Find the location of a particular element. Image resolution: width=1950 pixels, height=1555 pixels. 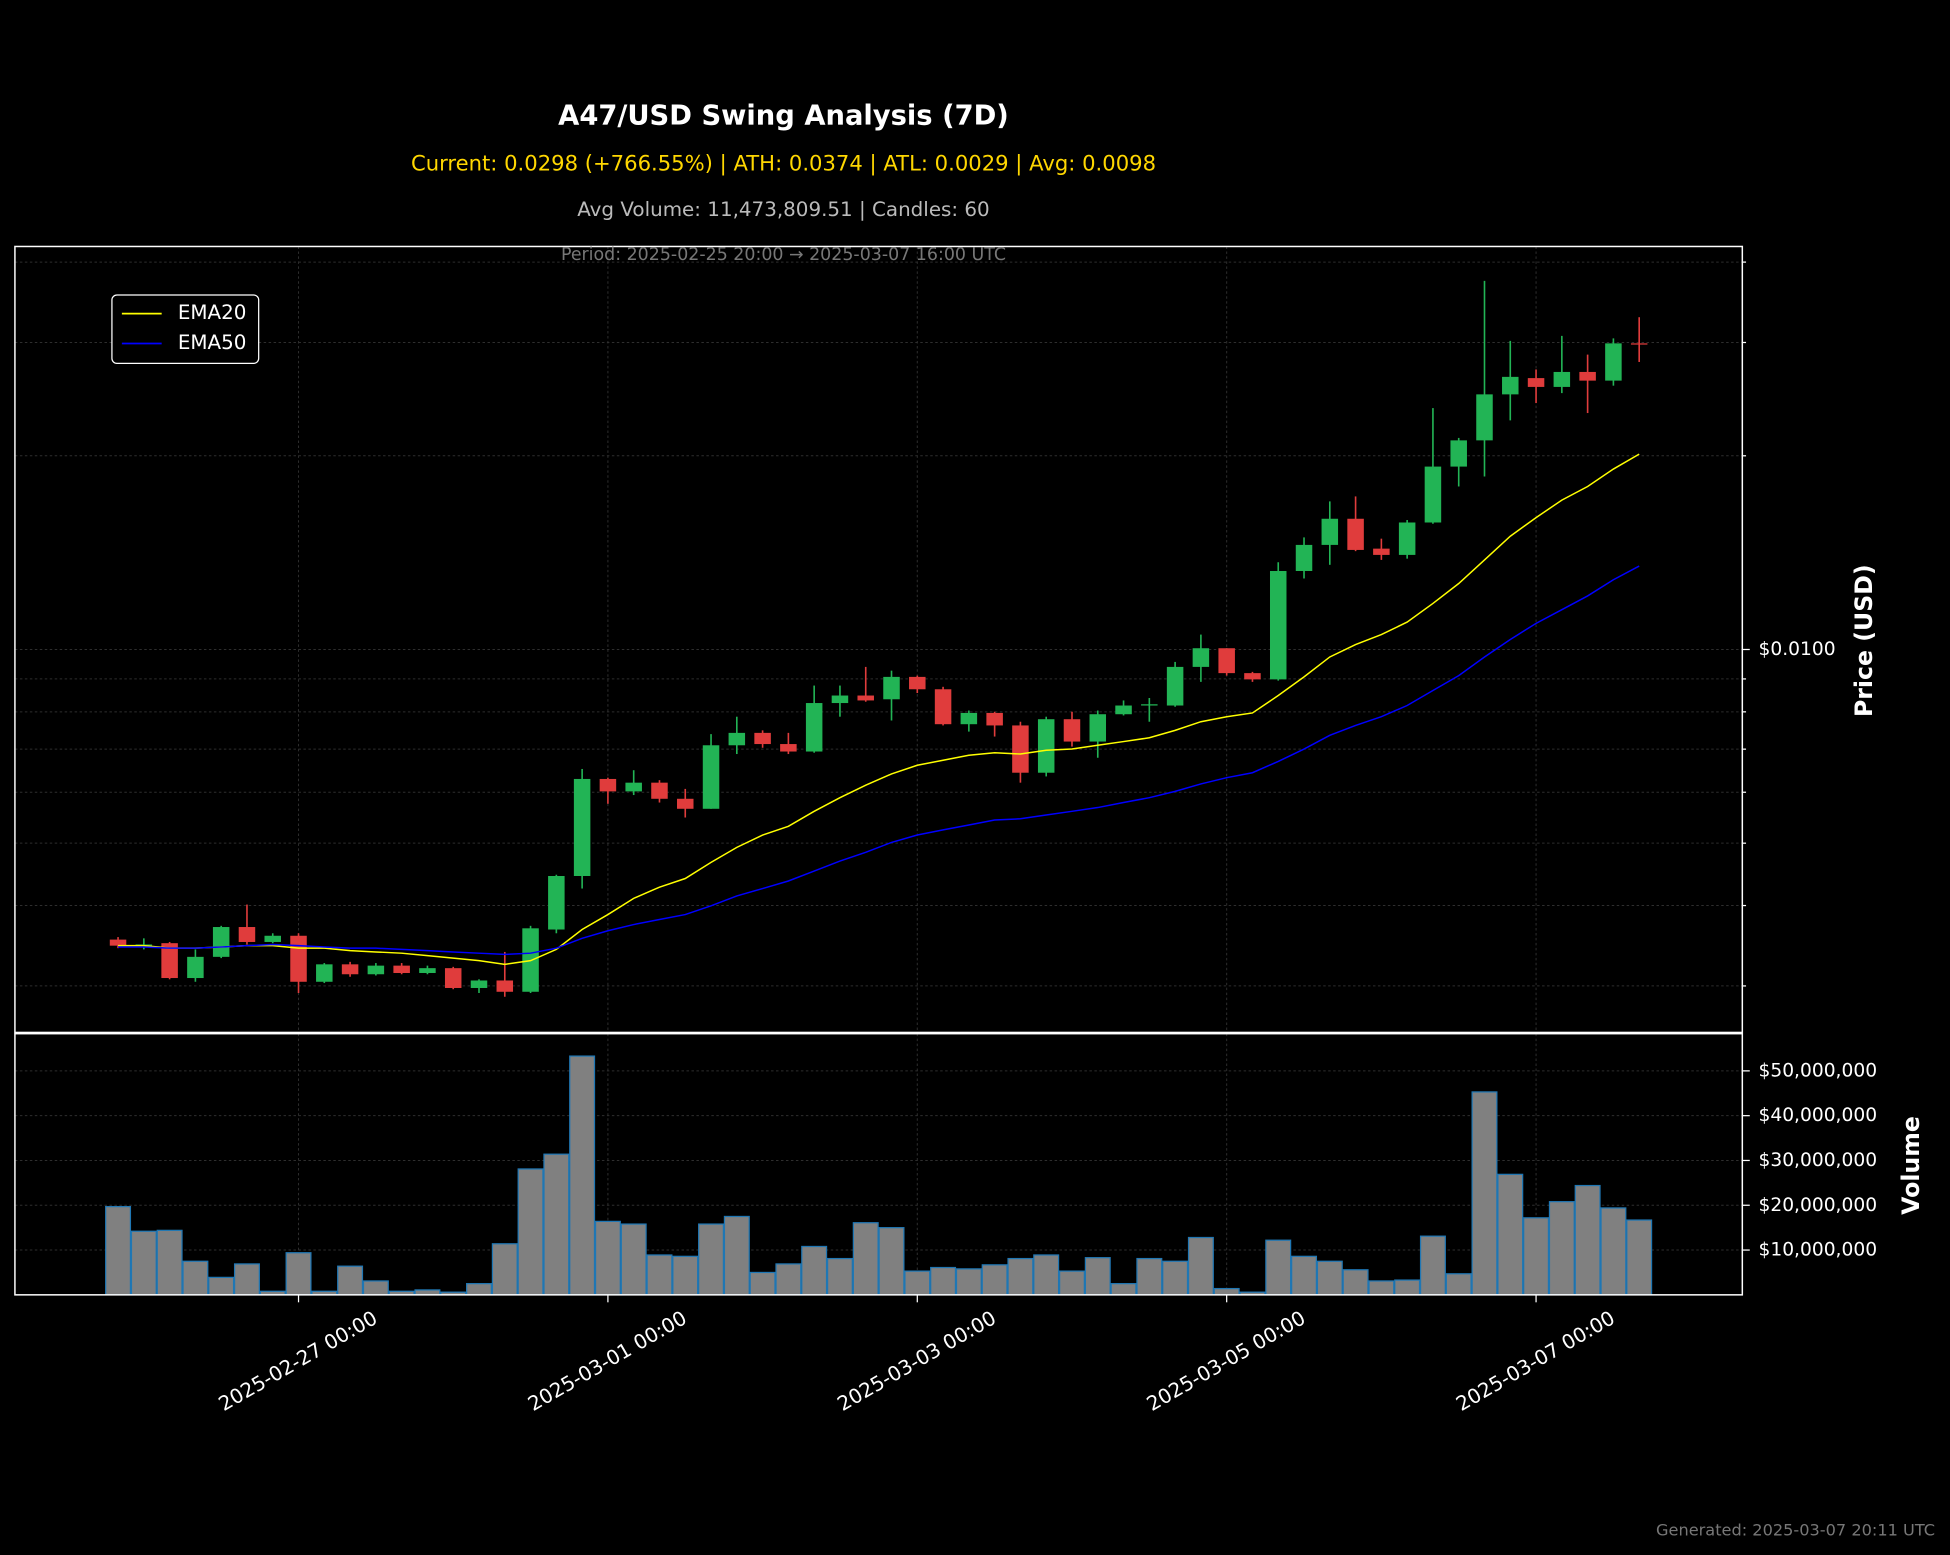

legend: EMA20 EMA50 is located at coordinates (185, 329).